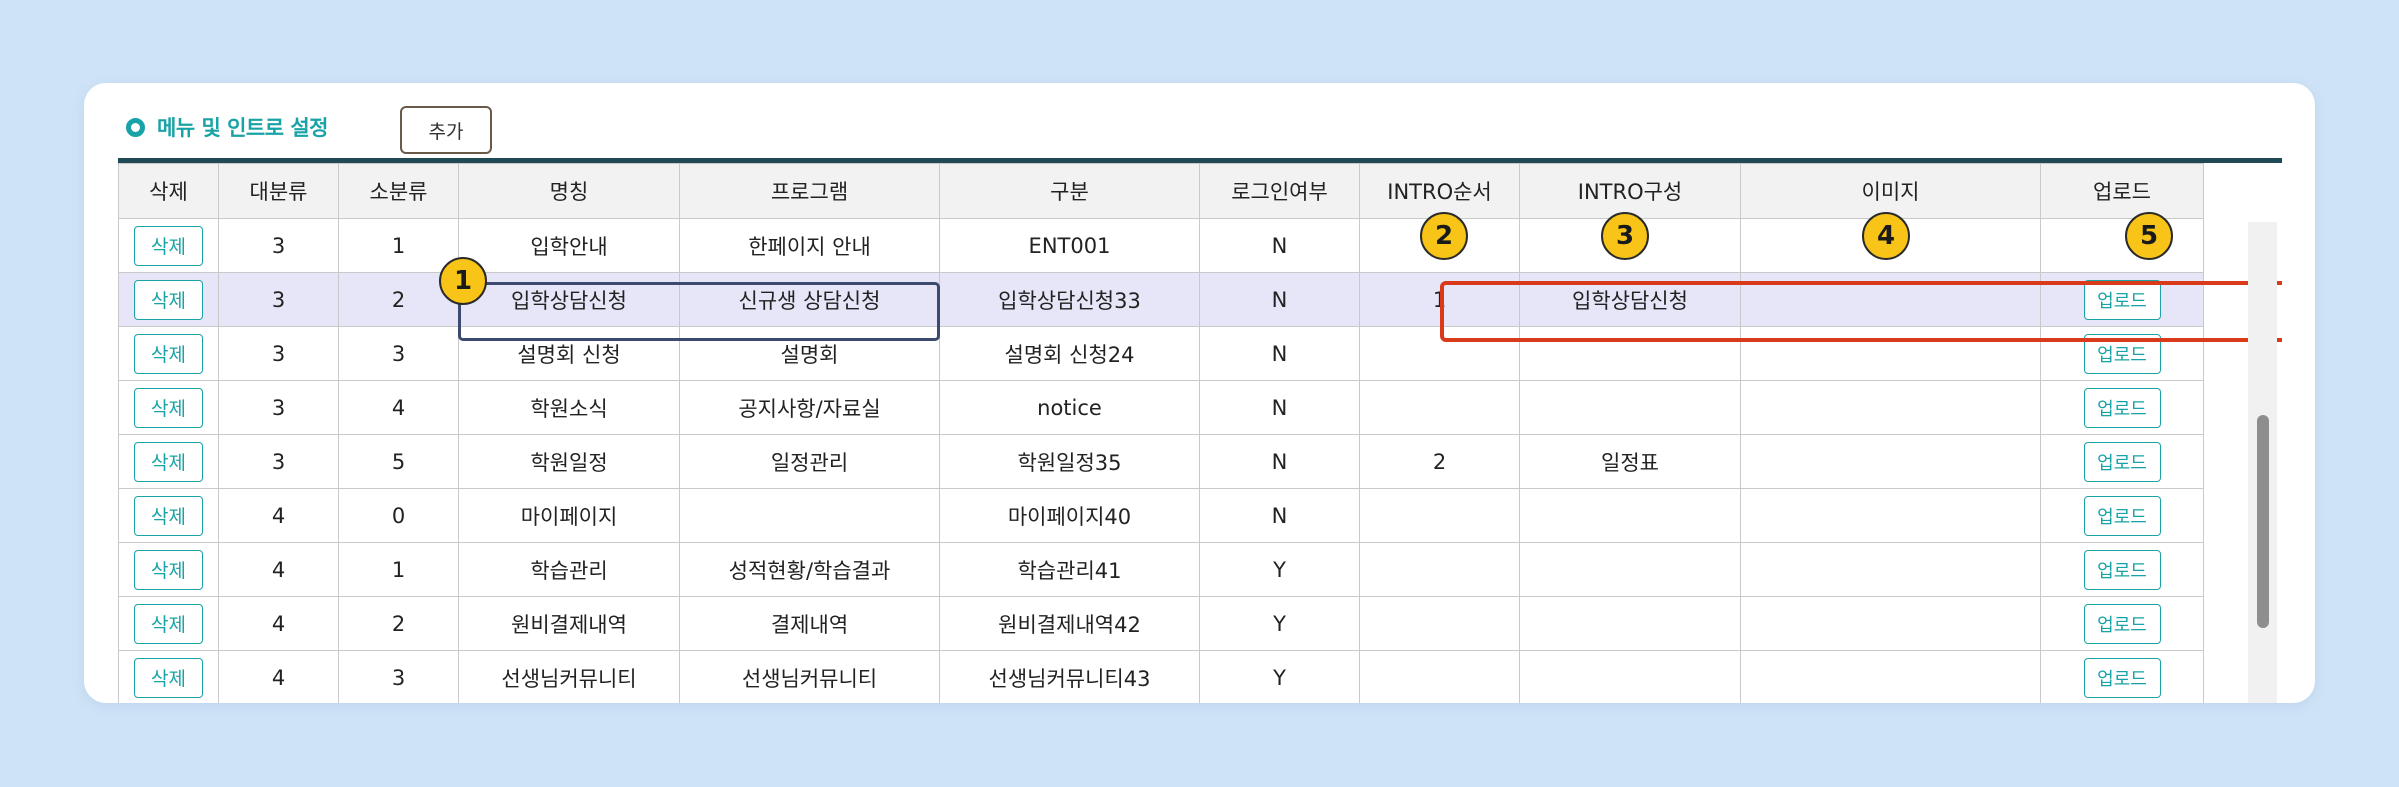 The height and width of the screenshot is (787, 2399). I want to click on table-row: 삭제 4 0 마이페이지 마이페이지40 N 업로드, so click(1161, 515).